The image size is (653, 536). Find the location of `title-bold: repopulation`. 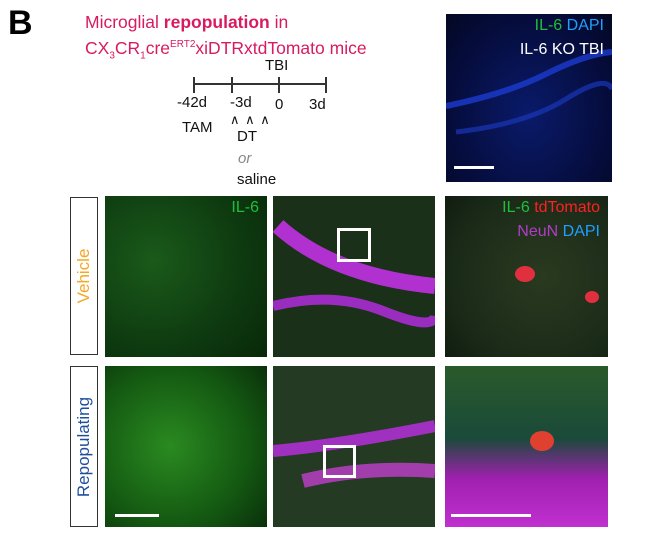

title-bold: repopulation is located at coordinates (216, 22).